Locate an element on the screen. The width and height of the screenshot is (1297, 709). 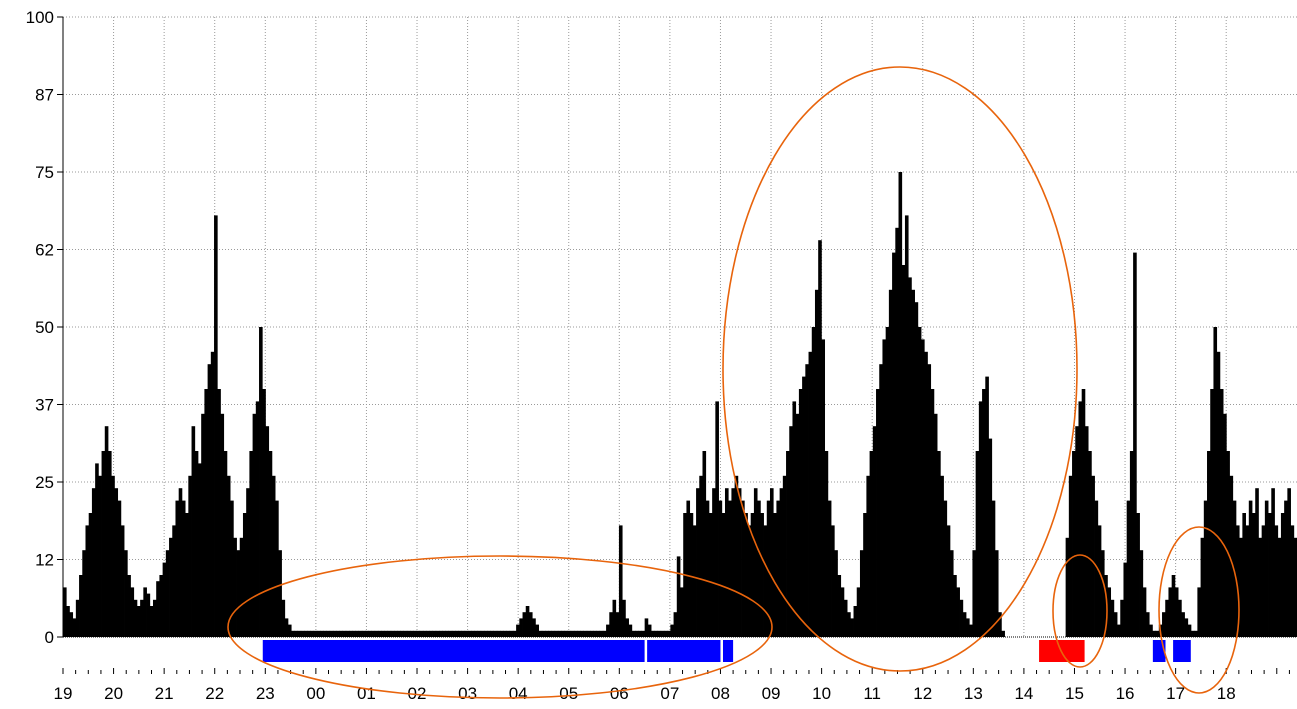
x-tick-label: 09 is located at coordinates (771, 693).